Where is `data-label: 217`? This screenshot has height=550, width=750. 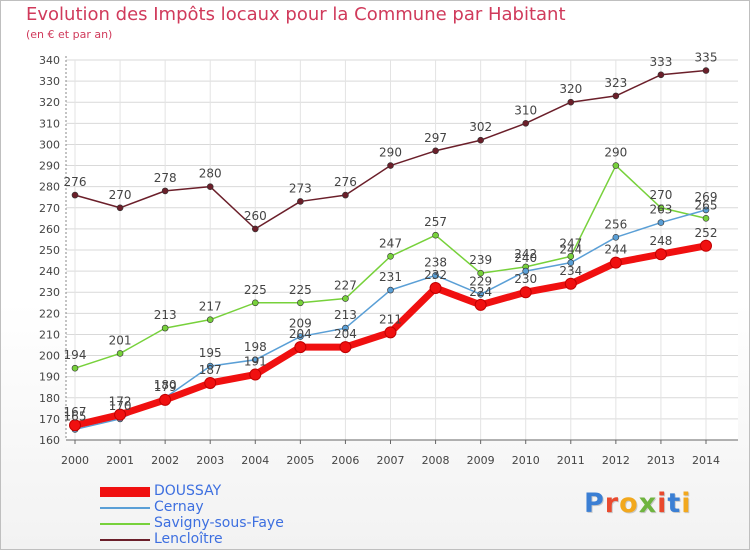 data-label: 217 is located at coordinates (210, 307).